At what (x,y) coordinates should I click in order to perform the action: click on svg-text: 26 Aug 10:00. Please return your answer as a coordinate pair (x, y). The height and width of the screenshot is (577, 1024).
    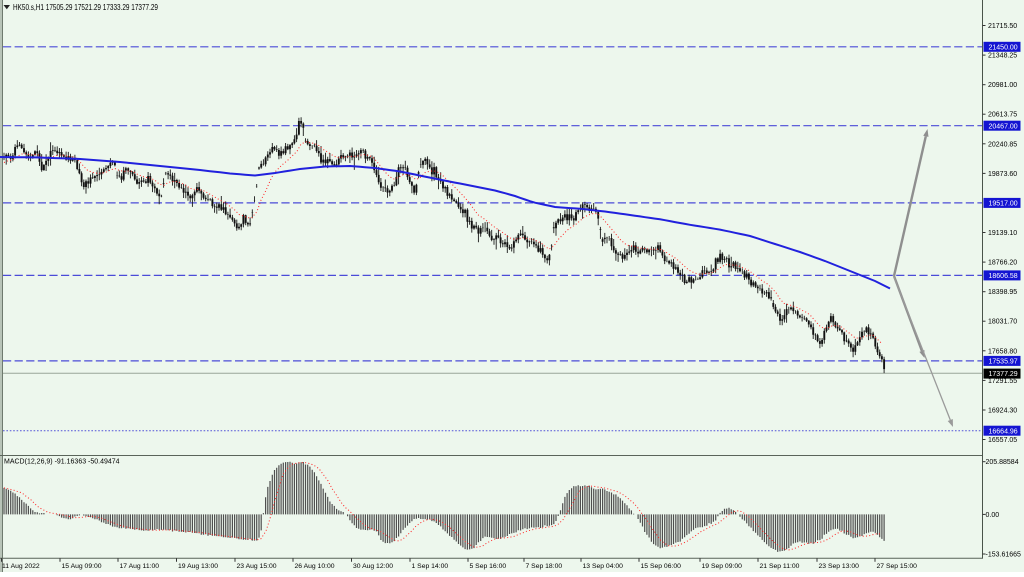
    Looking at the image, I should click on (315, 566).